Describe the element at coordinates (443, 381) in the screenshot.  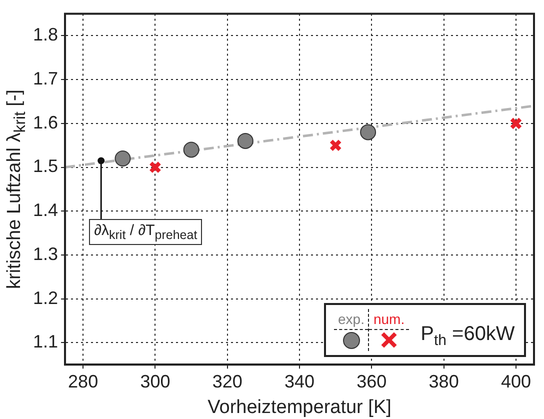
I see `x-tick-label: 380` at that location.